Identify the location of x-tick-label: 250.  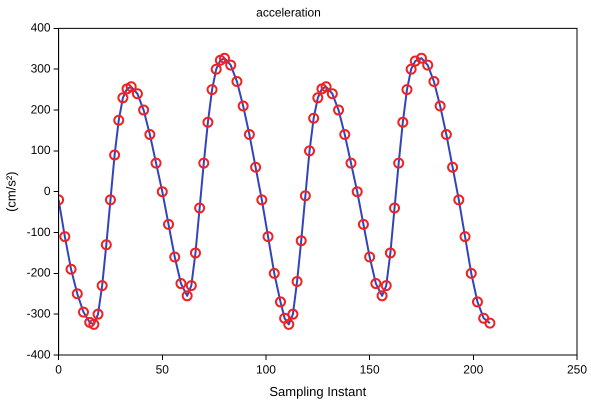
(577, 369).